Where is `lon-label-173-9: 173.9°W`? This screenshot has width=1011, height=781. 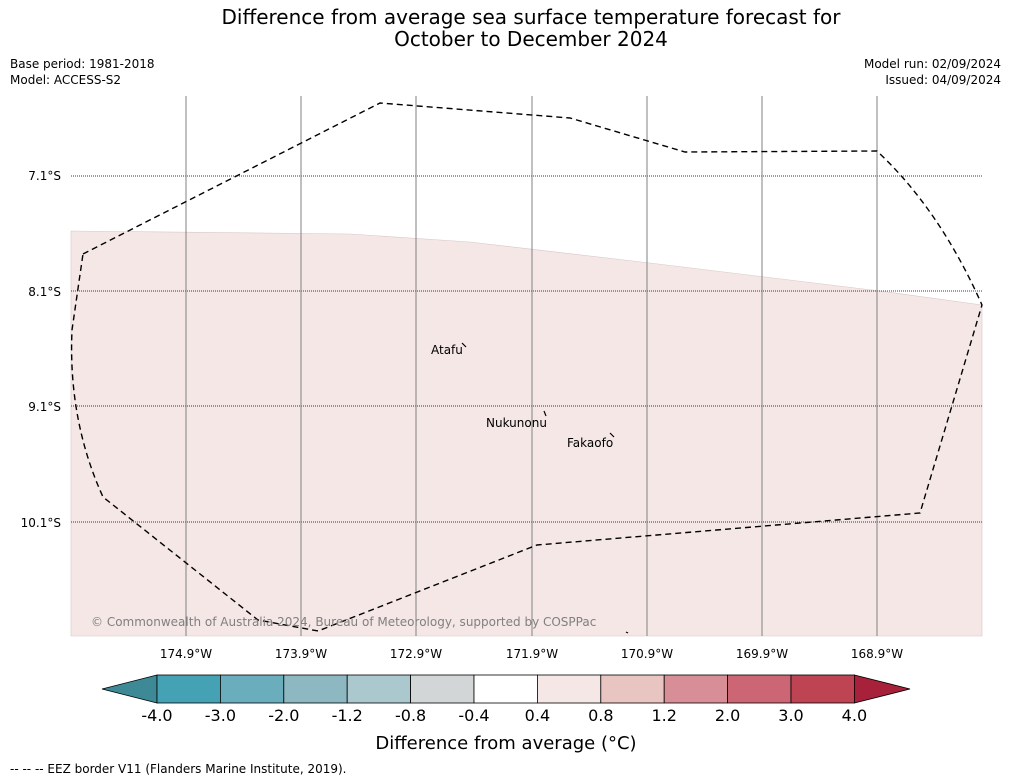 lon-label-173-9: 173.9°W is located at coordinates (301, 654).